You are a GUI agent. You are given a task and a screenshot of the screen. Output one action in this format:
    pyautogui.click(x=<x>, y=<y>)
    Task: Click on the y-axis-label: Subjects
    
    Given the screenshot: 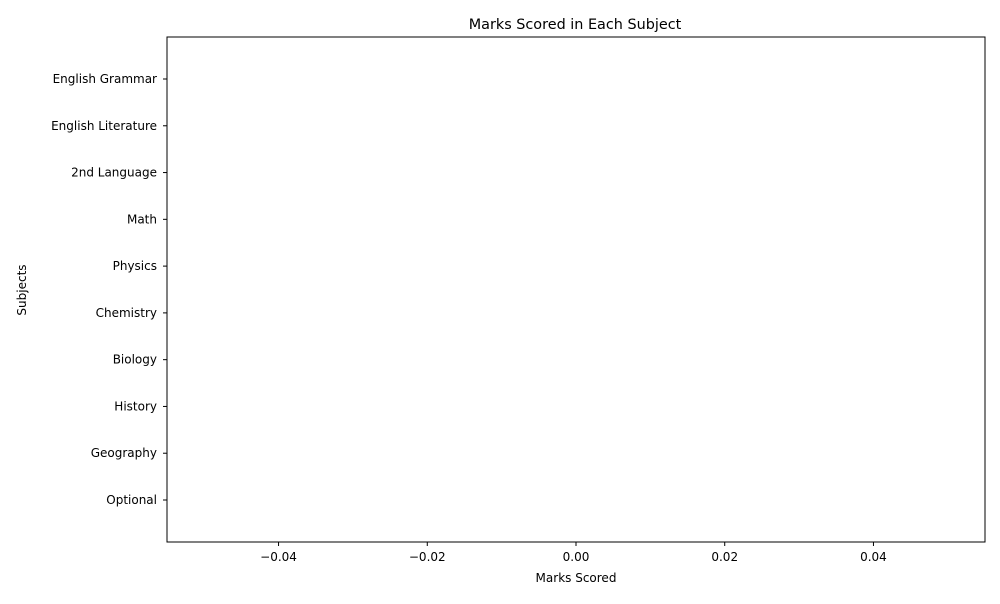 What is the action you would take?
    pyautogui.click(x=22, y=289)
    